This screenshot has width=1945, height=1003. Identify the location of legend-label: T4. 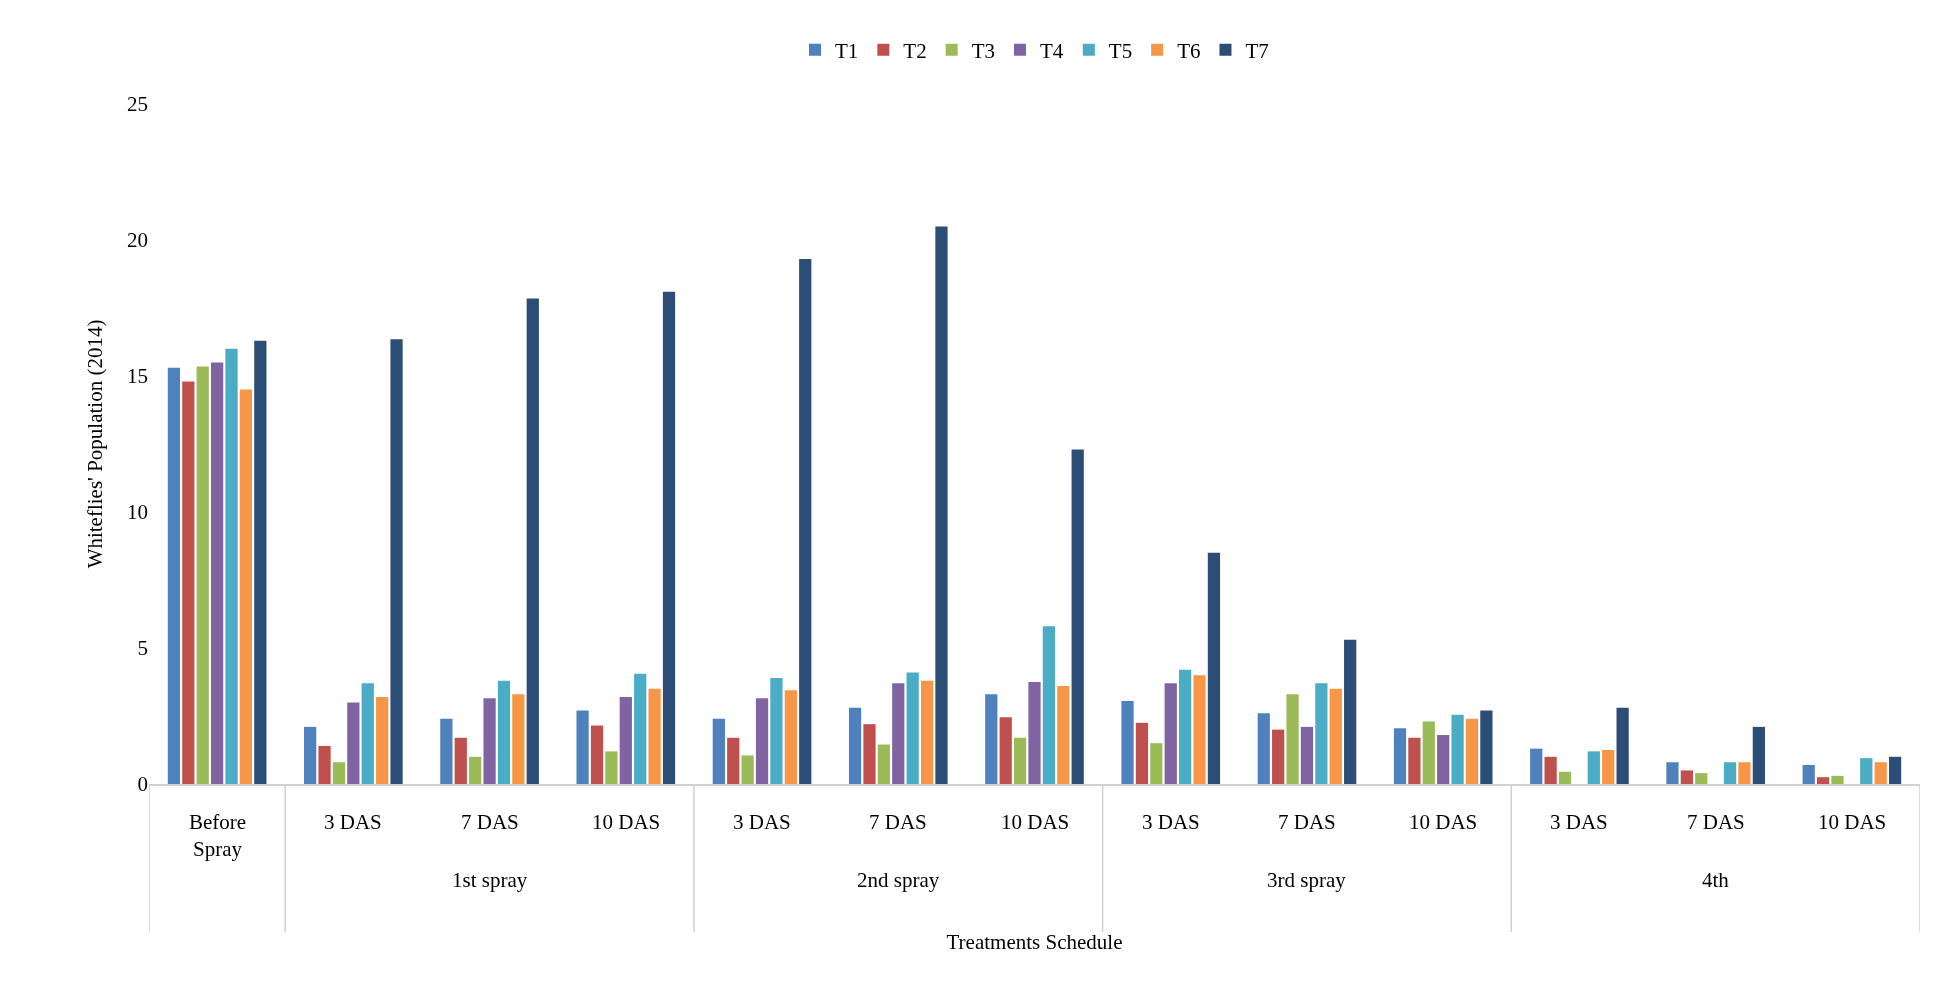
(1051, 50).